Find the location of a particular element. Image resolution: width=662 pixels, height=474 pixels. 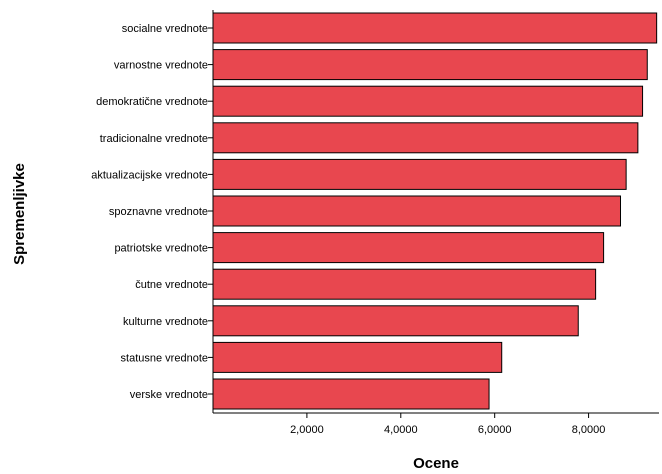

x-tick-label: 2,0000 is located at coordinates (307, 430).